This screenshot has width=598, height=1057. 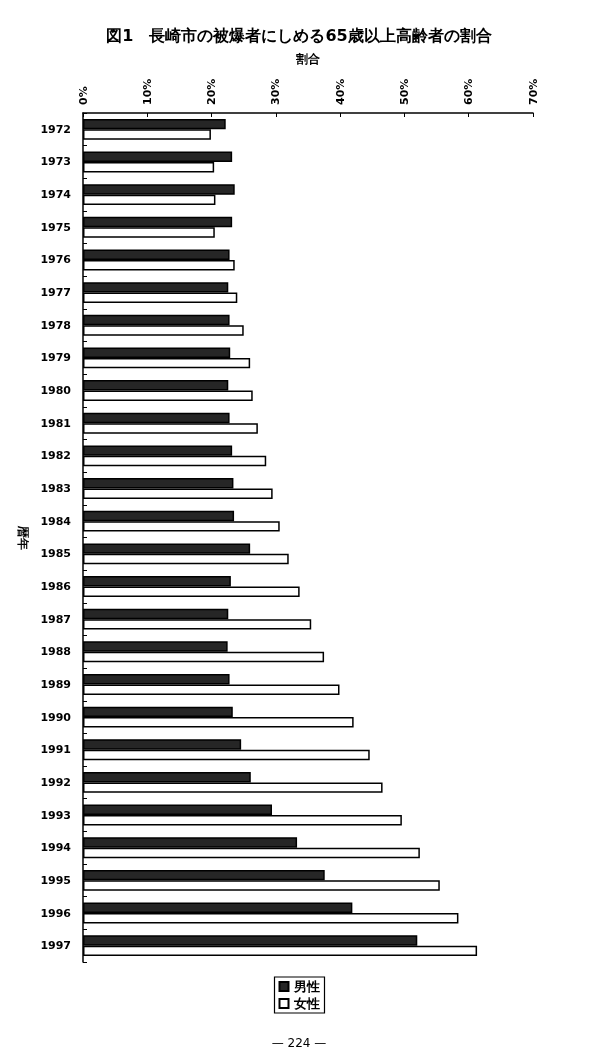 What do you see at coordinates (55, 750) in the screenshot?
I see `y-tick-label: 1991` at bounding box center [55, 750].